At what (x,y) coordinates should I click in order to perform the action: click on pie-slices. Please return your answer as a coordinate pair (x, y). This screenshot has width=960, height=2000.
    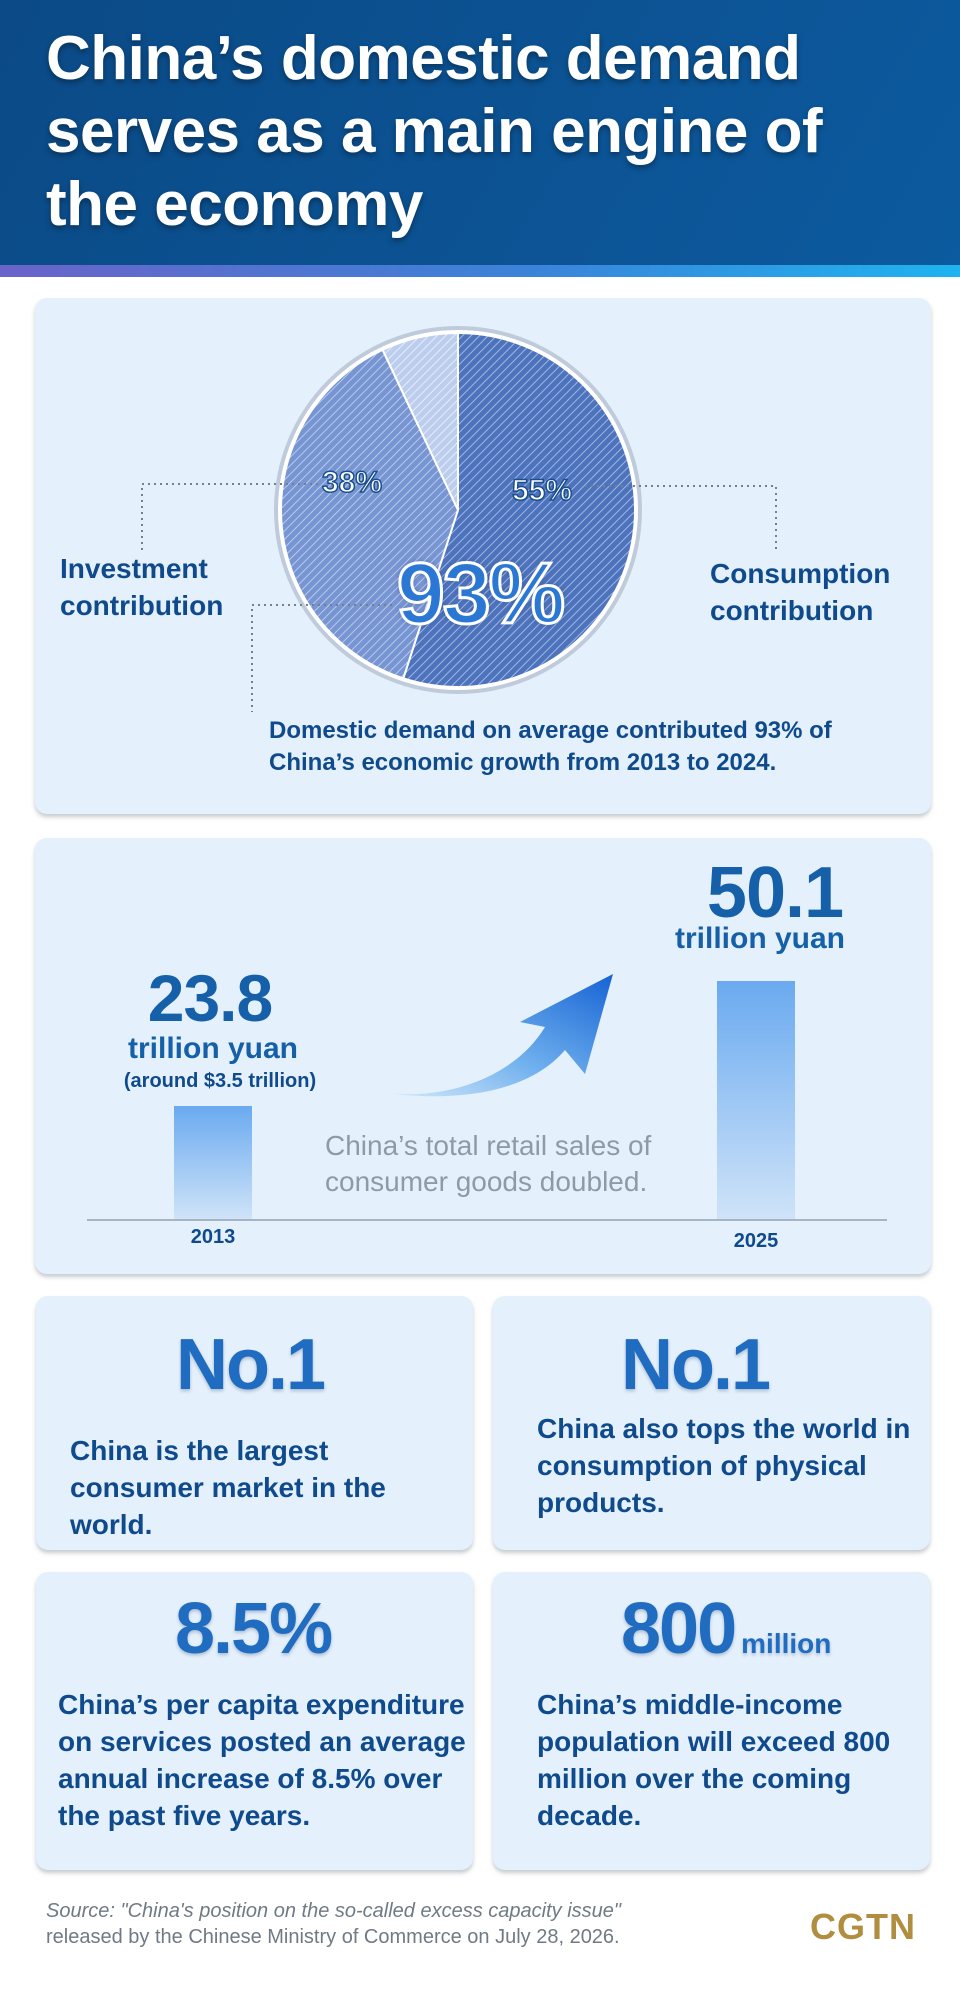
    Looking at the image, I should click on (458, 510).